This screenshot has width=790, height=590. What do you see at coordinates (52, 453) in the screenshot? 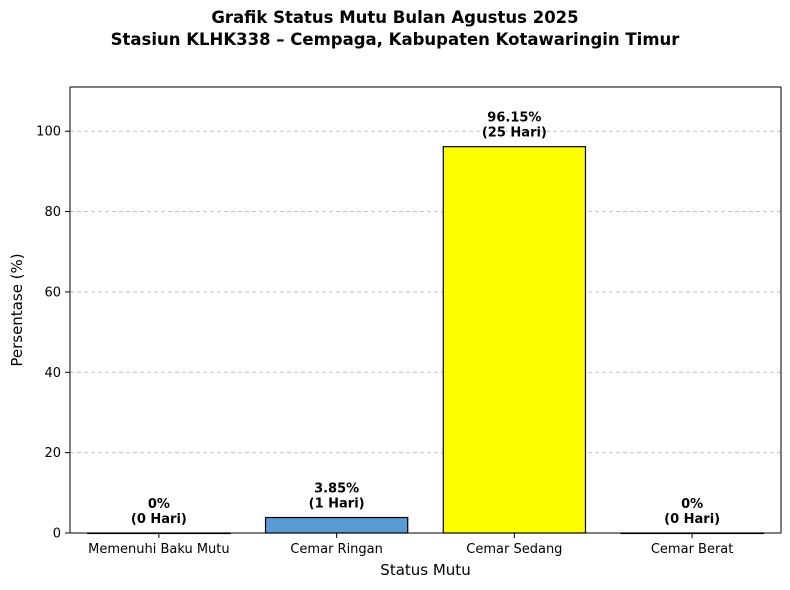
I see `y-tick-label: 20` at bounding box center [52, 453].